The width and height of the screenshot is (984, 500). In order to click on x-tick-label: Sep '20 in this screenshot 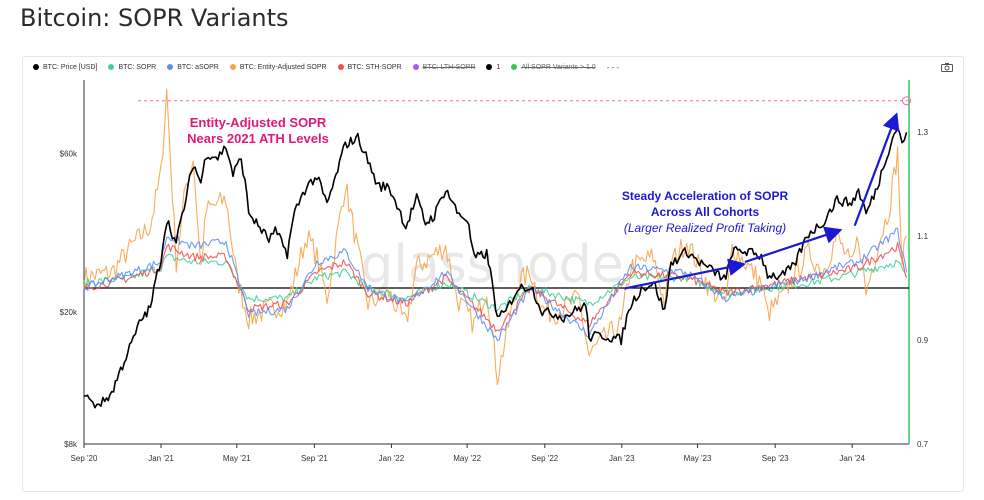, I will do `click(84, 458)`.